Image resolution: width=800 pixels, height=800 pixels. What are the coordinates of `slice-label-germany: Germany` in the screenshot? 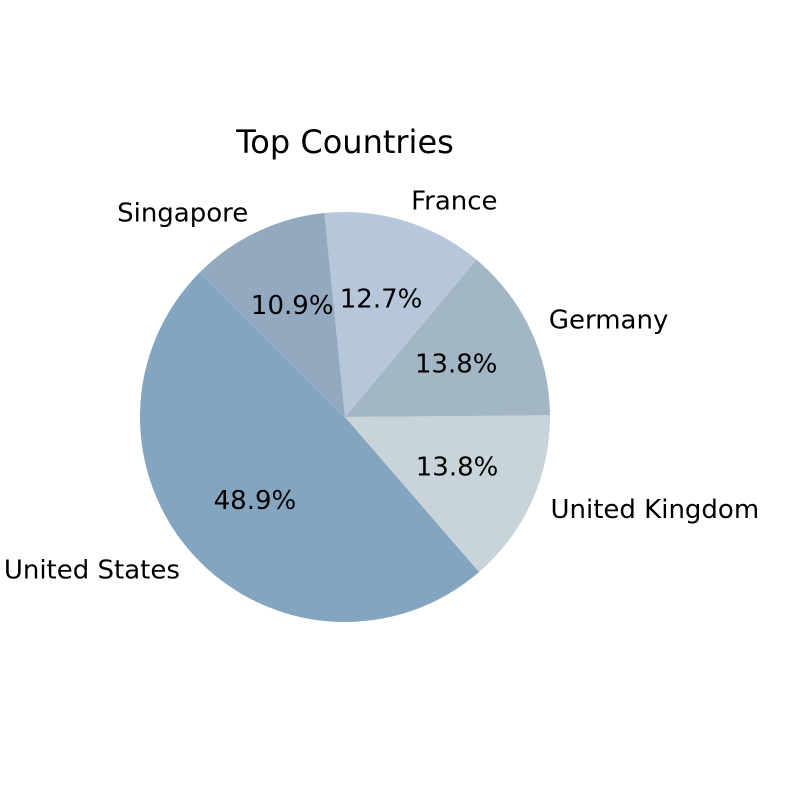 It's located at (609, 321).